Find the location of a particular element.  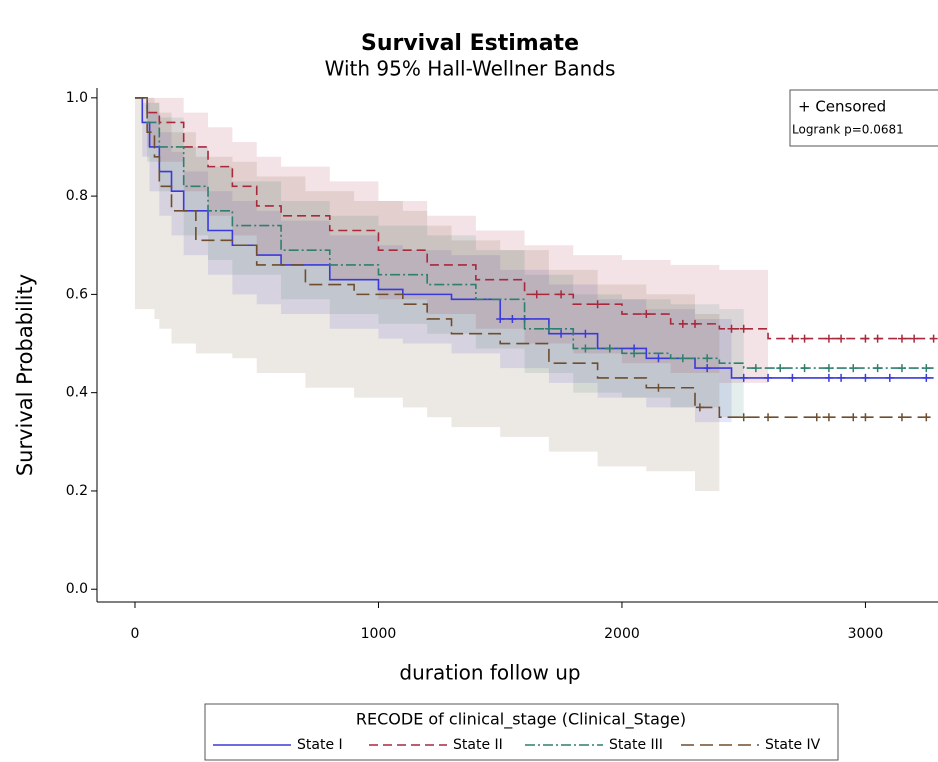

chart-title: Survival Estimate is located at coordinates (470, 43).